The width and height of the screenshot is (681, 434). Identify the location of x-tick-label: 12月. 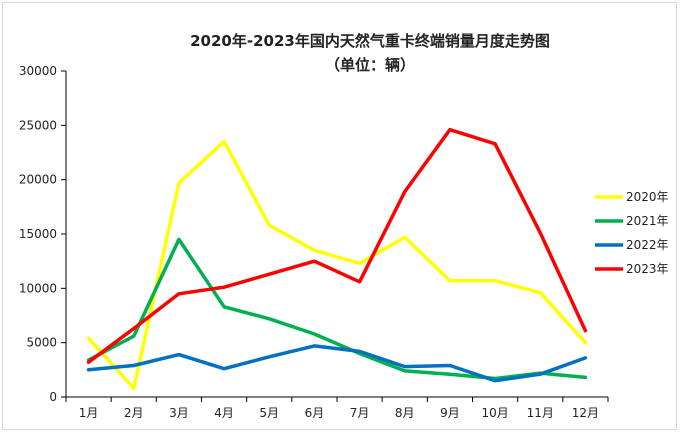
(585, 413).